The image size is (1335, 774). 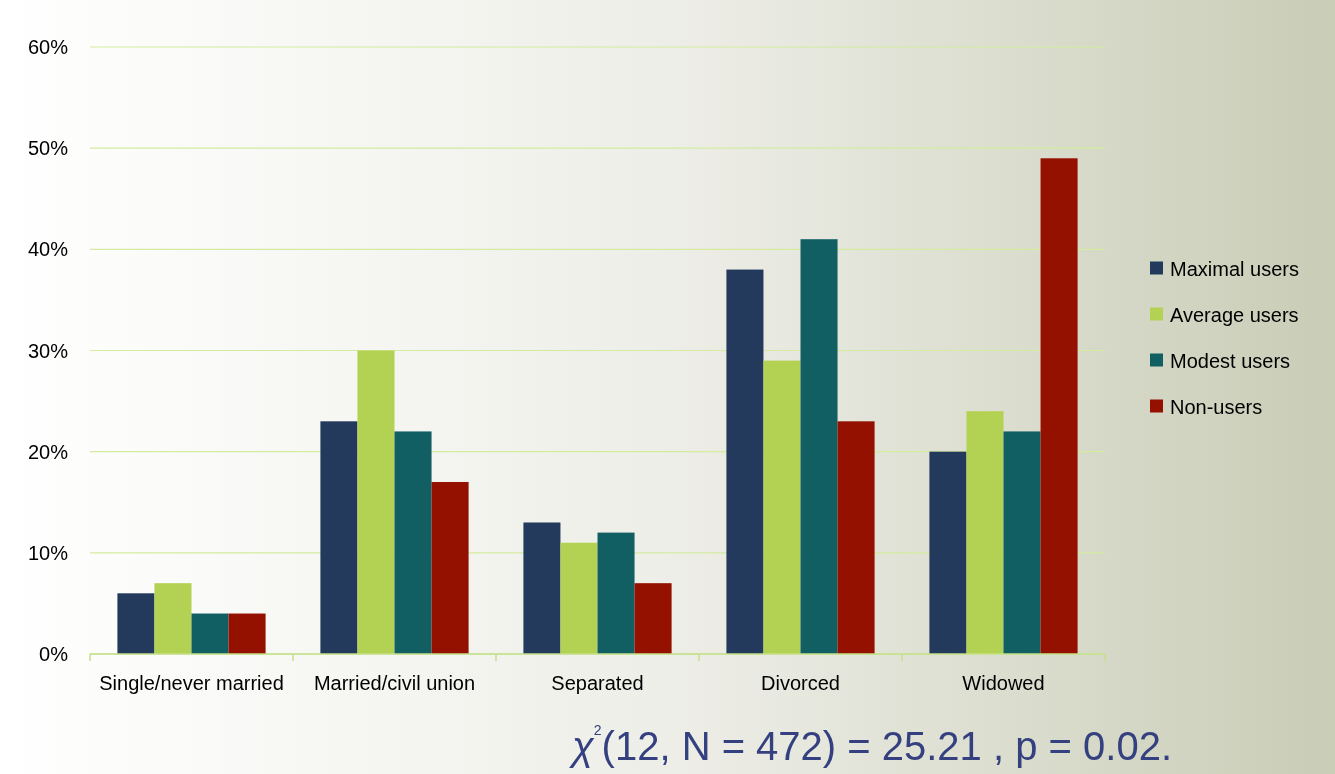 I want to click on legend-label: Non-users, so click(x=1216, y=406).